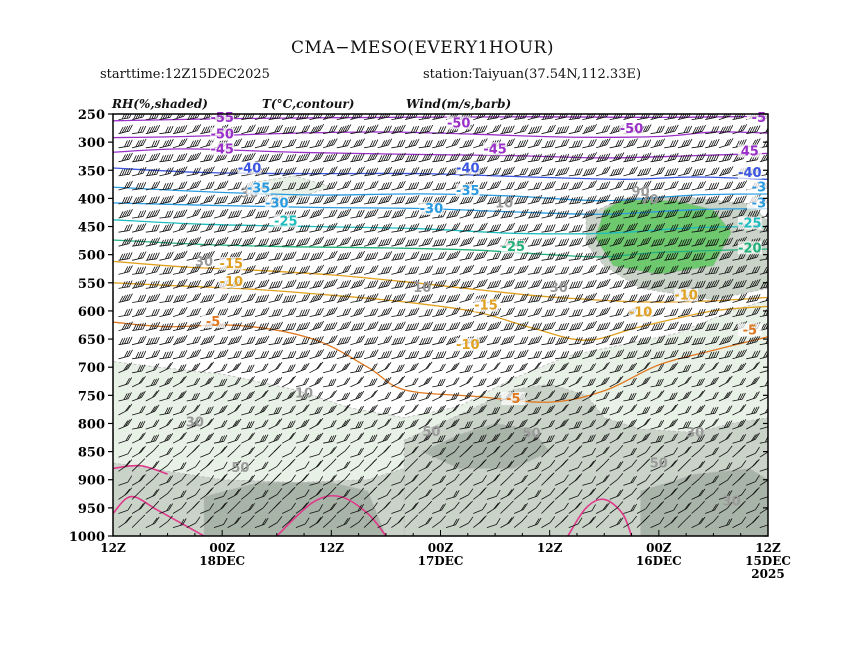 This screenshot has height=653, width=845. What do you see at coordinates (459, 104) in the screenshot?
I see `legend-wind: Wind(m/s,barb)` at bounding box center [459, 104].